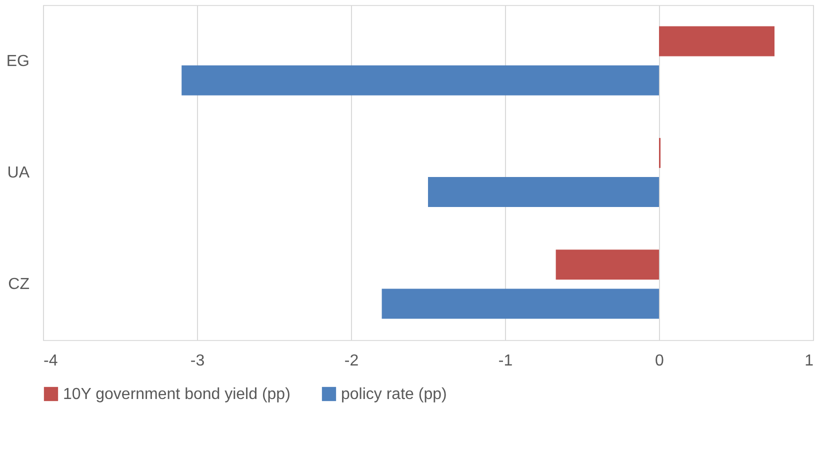 This screenshot has width=835, height=450. I want to click on legend-label: 10Y government bond yield (pp), so click(176, 394).